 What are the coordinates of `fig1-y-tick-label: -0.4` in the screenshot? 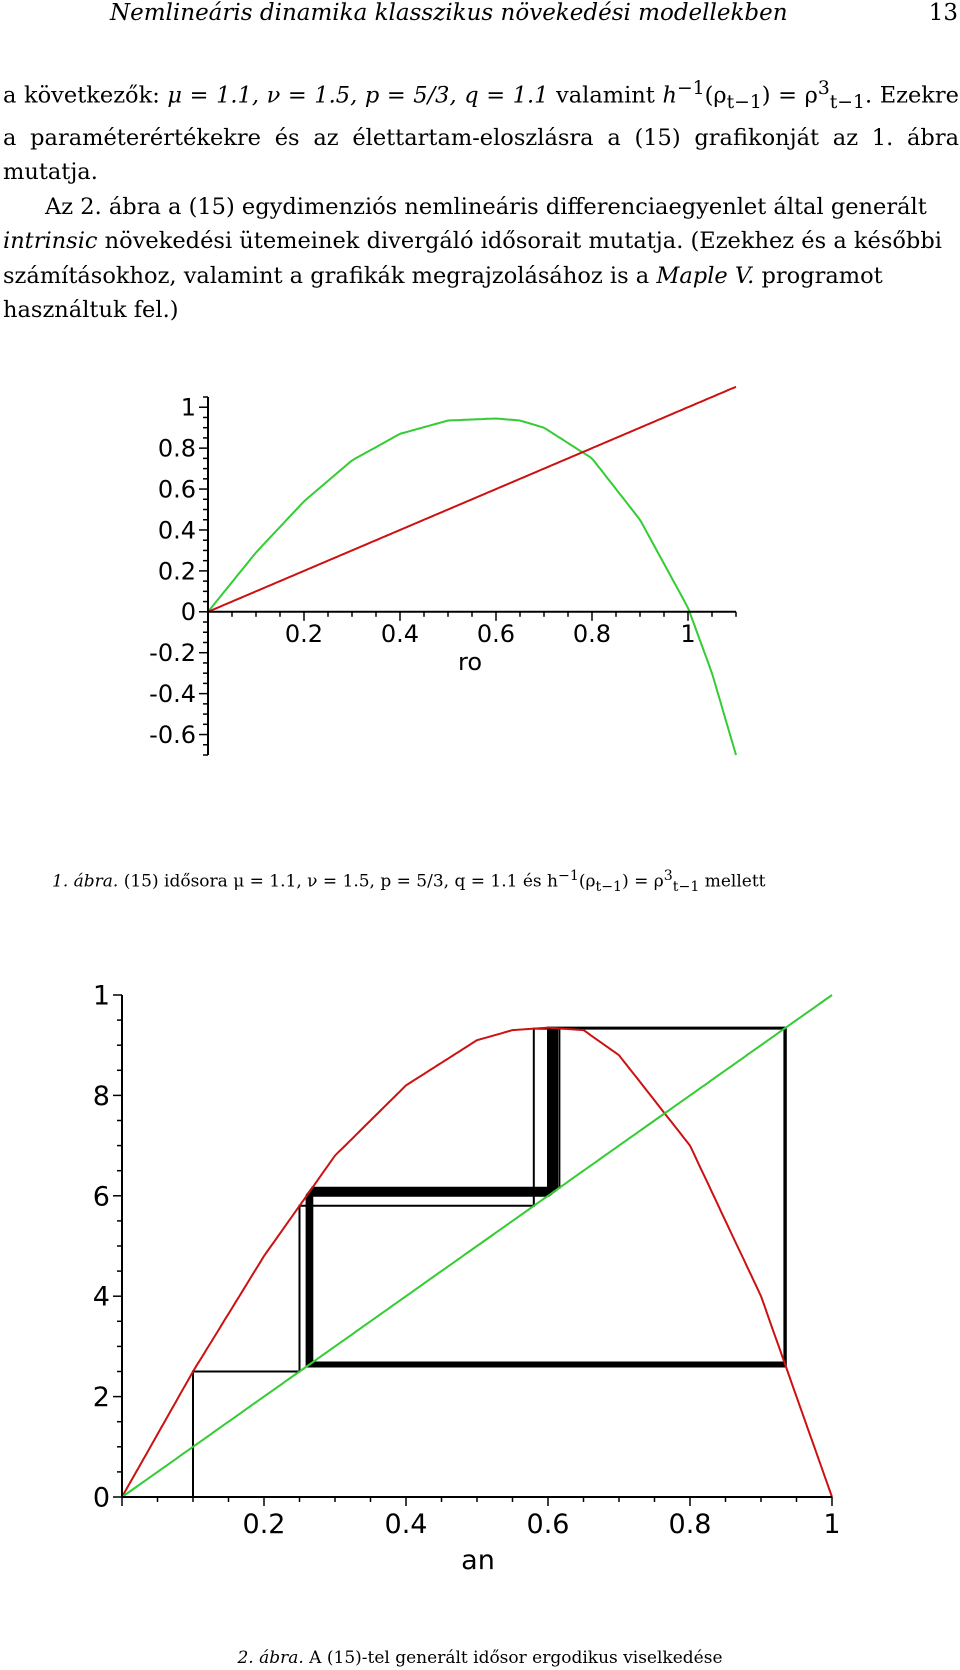 It's located at (173, 694).